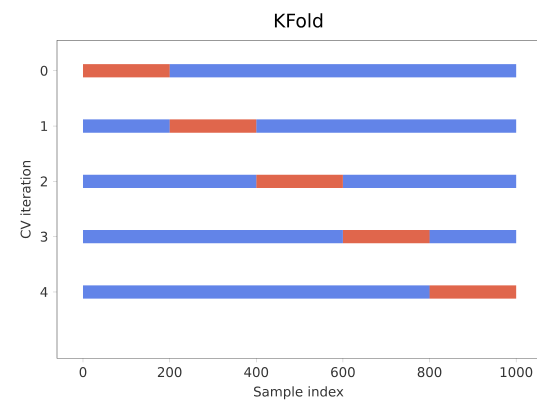 Image resolution: width=537 pixels, height=405 pixels. I want to click on x-tick-label: 600, so click(343, 372).